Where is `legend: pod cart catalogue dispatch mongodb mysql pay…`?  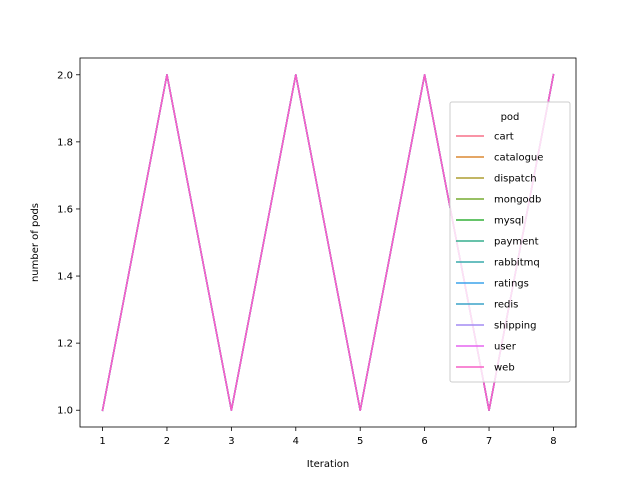 legend: pod cart catalogue dispatch mongodb mysql pay… is located at coordinates (510, 242).